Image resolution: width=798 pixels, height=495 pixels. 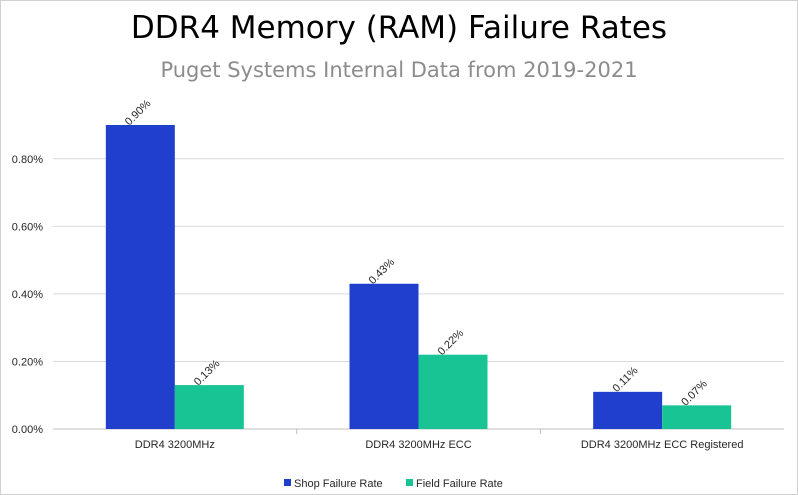 What do you see at coordinates (382, 271) in the screenshot?
I see `data-label: 0.43%` at bounding box center [382, 271].